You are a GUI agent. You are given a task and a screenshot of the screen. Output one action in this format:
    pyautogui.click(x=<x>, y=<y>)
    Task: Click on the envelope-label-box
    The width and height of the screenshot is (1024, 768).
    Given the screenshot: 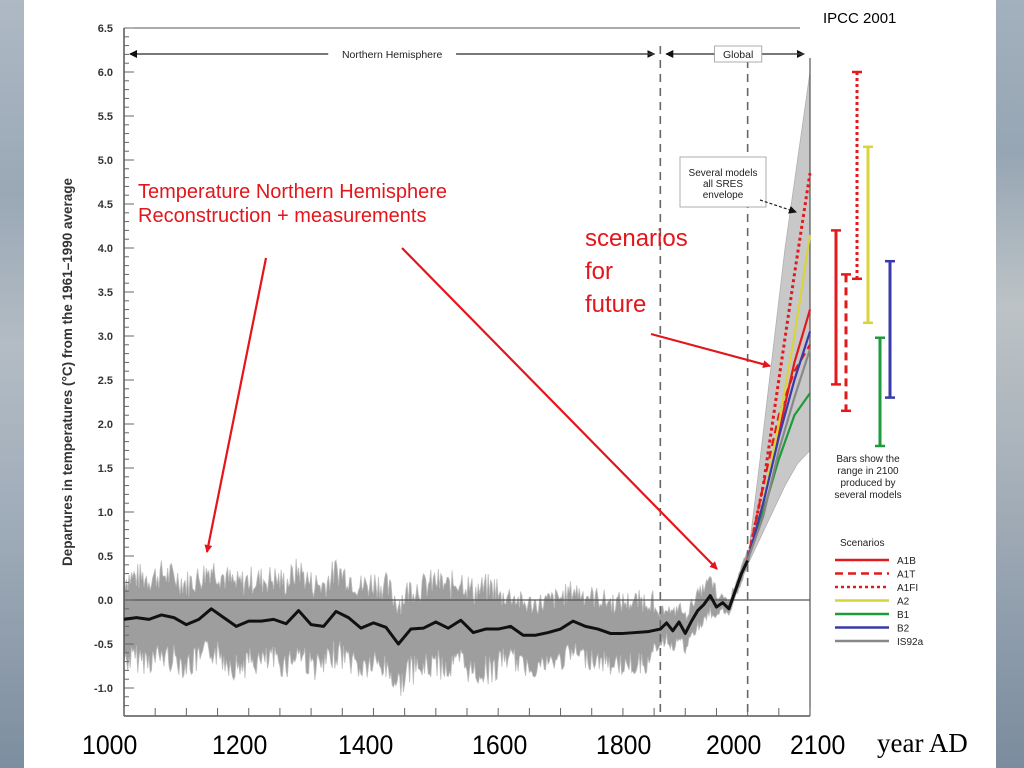 What is the action you would take?
    pyautogui.click(x=723, y=182)
    